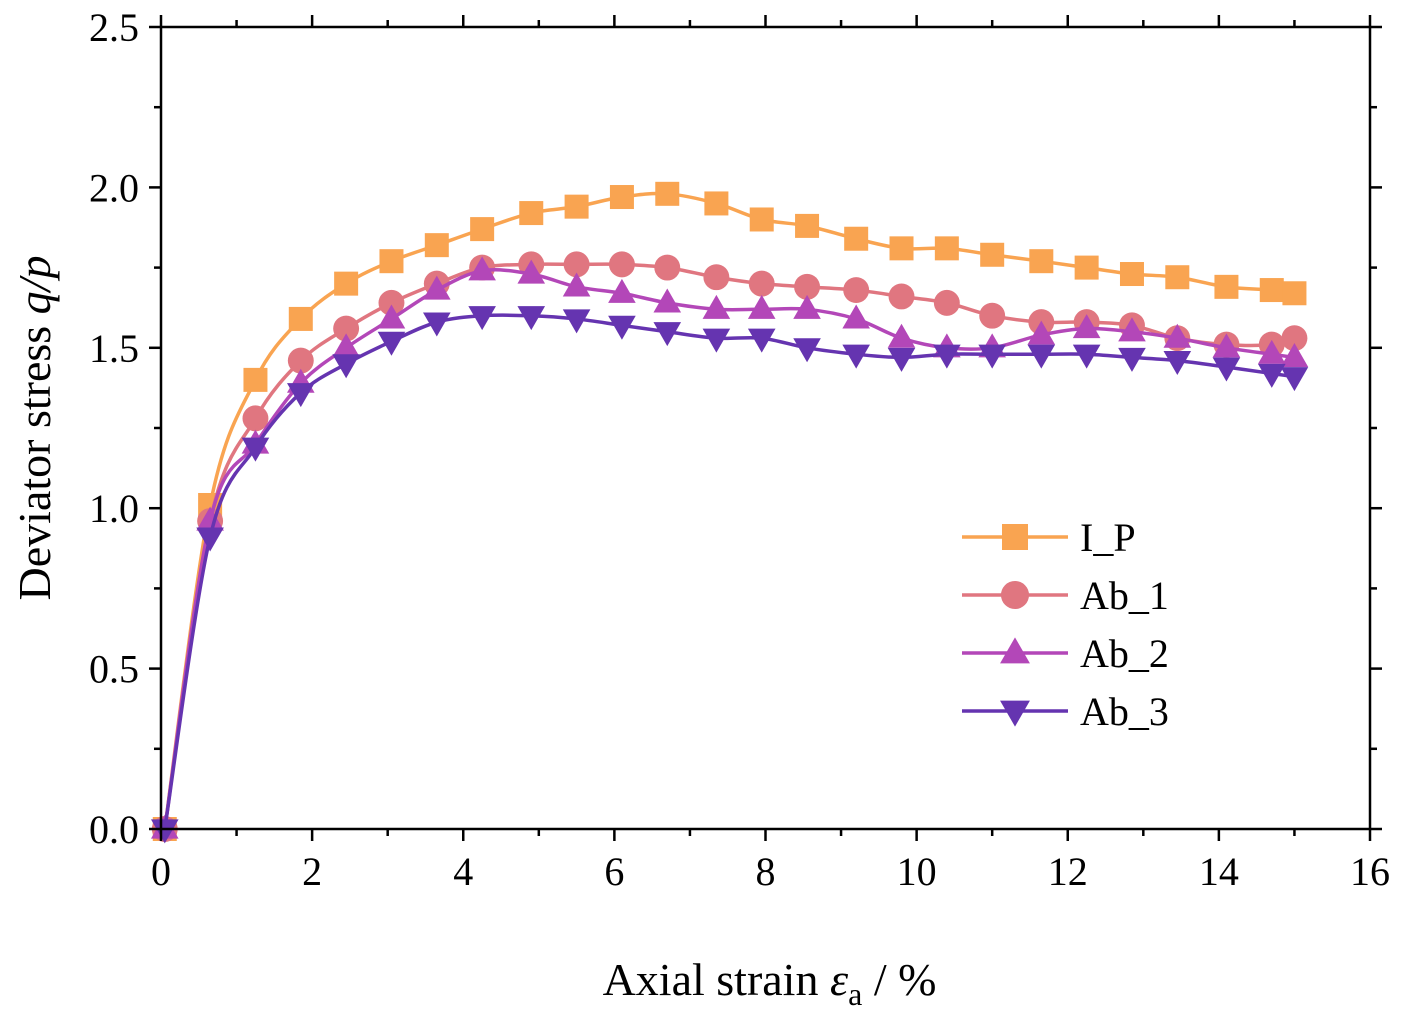 This screenshot has height=1025, width=1406. I want to click on legend-label: Ab_3, so click(1124, 711).